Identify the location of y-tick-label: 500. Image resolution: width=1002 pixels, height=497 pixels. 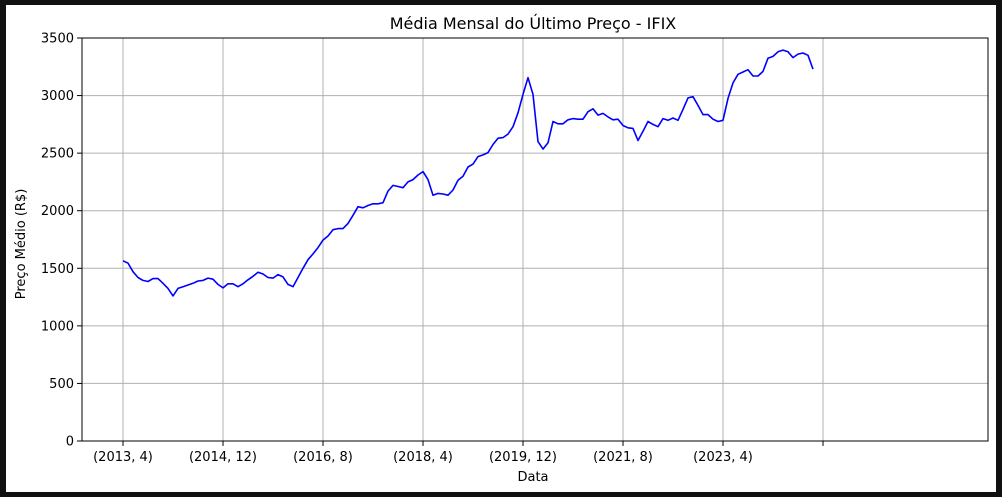
(61, 384).